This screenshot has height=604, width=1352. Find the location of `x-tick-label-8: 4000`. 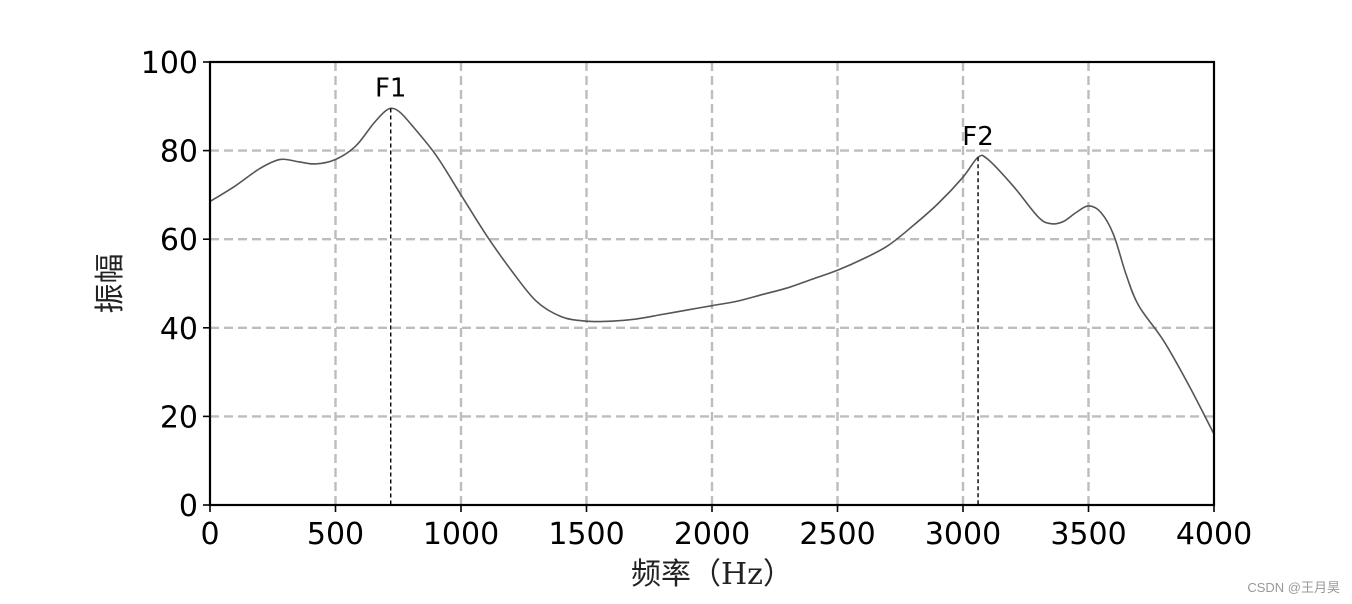

x-tick-label-8: 4000 is located at coordinates (1214, 534).